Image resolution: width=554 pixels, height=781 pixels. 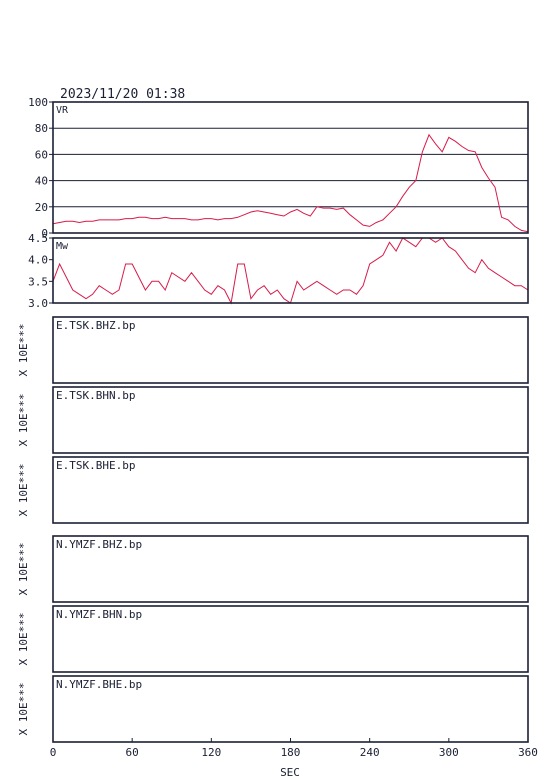 What do you see at coordinates (95, 395) in the screenshot?
I see `trace-label: E.TSK.BHN.bp` at bounding box center [95, 395].